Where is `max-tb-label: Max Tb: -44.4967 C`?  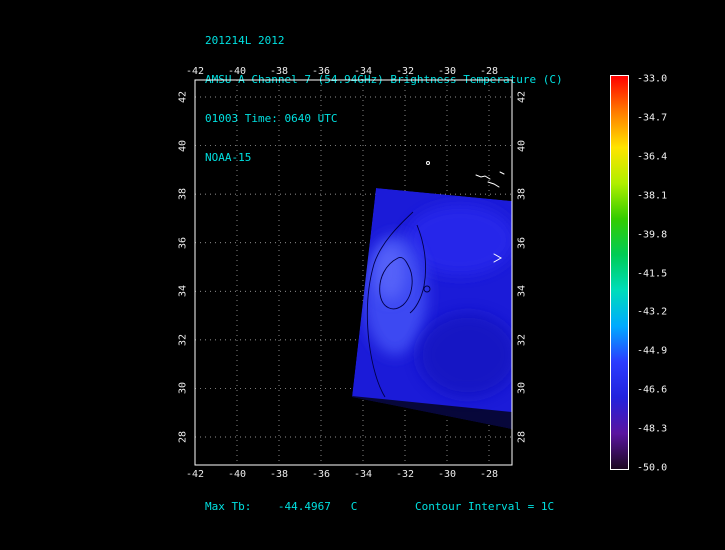
max-tb-label: Max Tb: -44.4967 C is located at coordinates (281, 506).